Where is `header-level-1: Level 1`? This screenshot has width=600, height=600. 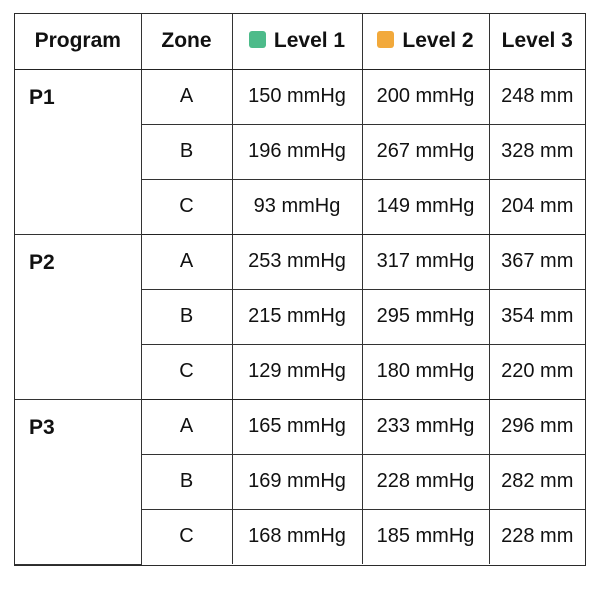
header-level-1: Level 1 is located at coordinates (297, 42).